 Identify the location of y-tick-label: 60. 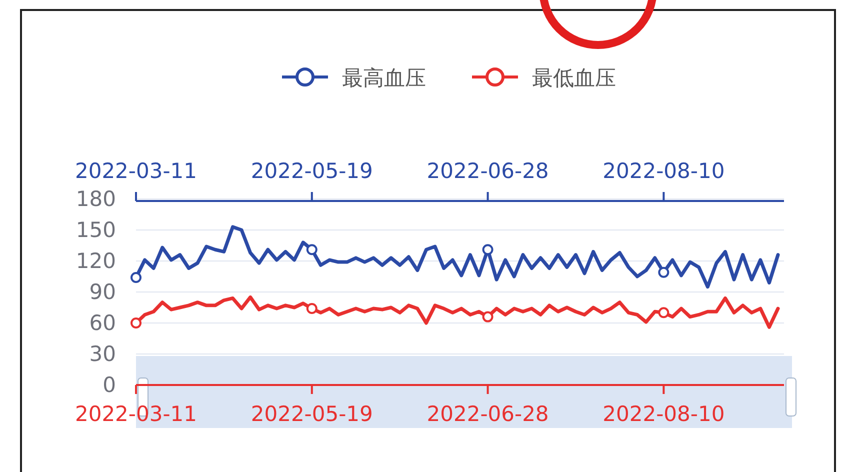
(102, 323).